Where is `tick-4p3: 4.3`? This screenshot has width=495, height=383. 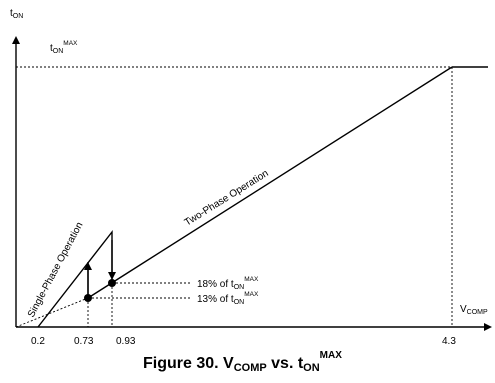
tick-4p3: 4.3 is located at coordinates (449, 341).